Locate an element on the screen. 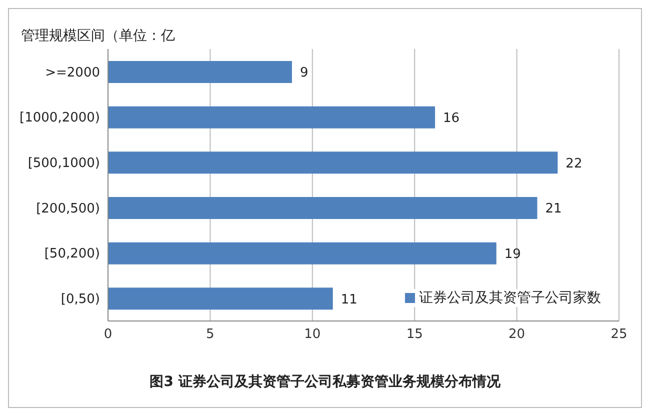 The image size is (650, 416). x-tick-label: 25 is located at coordinates (619, 334).